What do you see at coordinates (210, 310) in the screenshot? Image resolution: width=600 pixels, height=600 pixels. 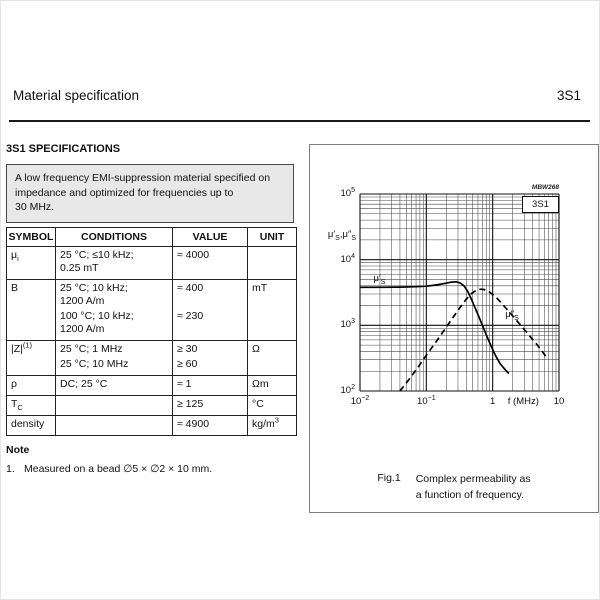 I see `cell-value: ≈ 400 ≈ 230` at bounding box center [210, 310].